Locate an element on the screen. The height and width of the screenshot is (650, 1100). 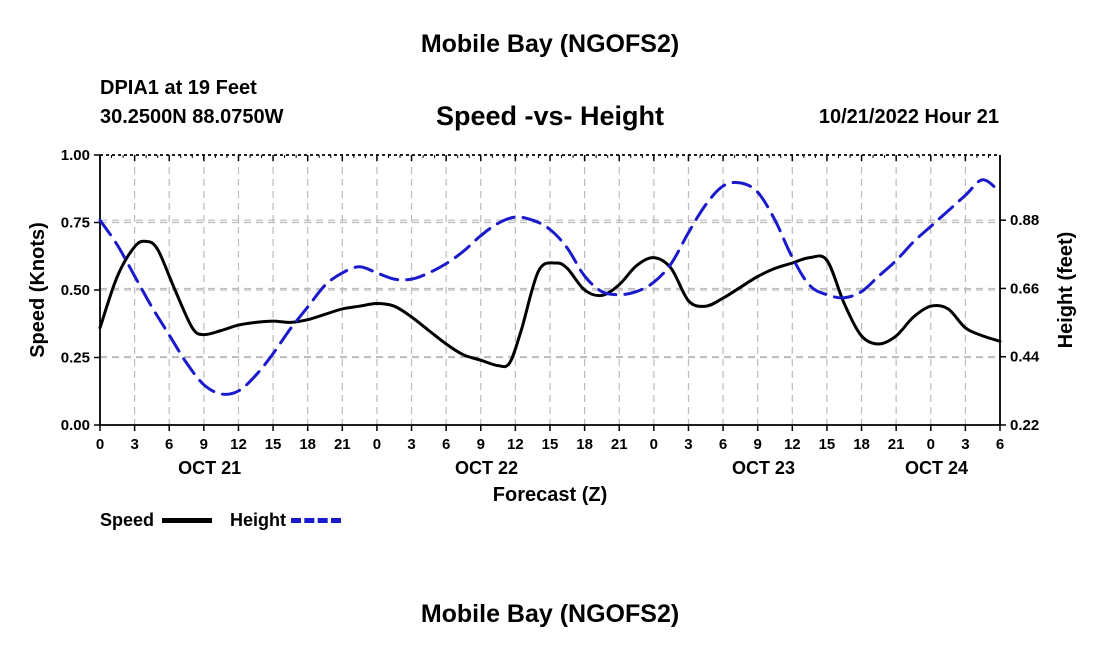
forecast-datetime: 10/21/2022 Hour 21 is located at coordinates (908, 117).